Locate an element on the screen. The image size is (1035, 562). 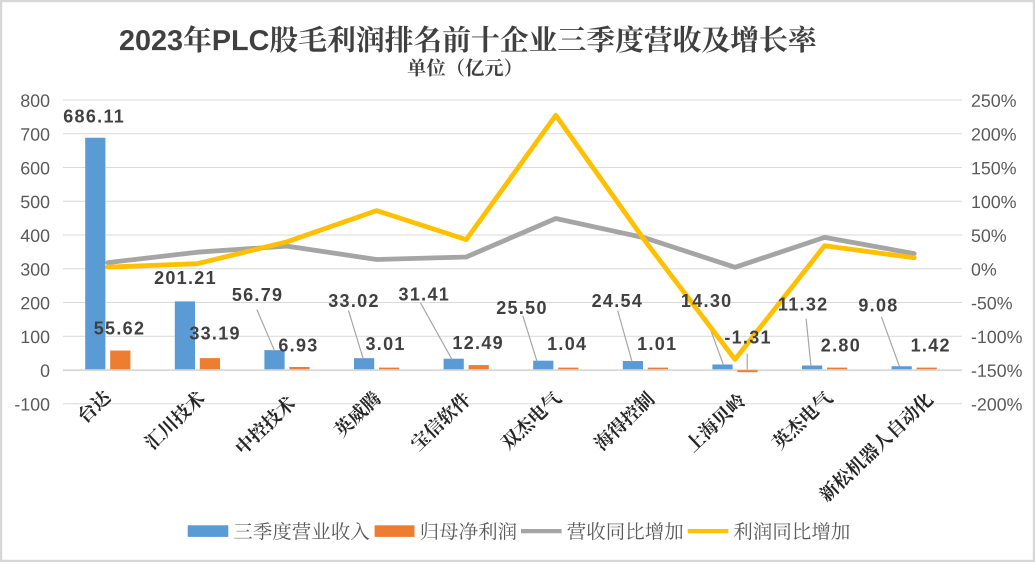
svg-text: 6.93 is located at coordinates (298, 346).